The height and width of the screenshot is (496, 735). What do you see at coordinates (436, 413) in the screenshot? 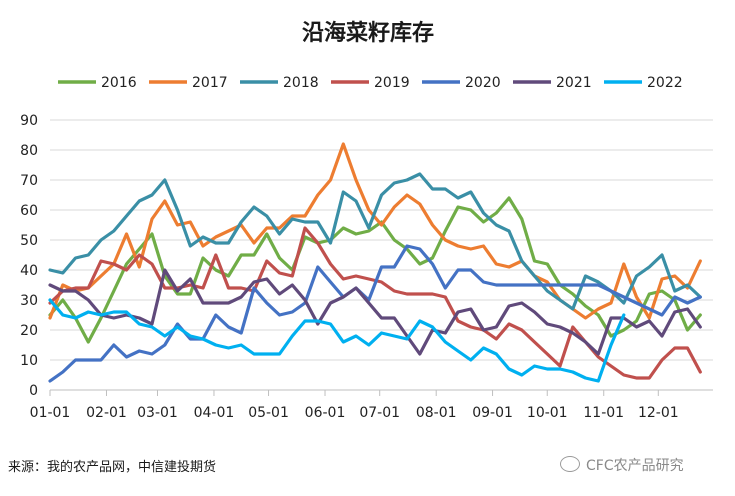
I see `x-tick-label: 08-01` at bounding box center [436, 413].